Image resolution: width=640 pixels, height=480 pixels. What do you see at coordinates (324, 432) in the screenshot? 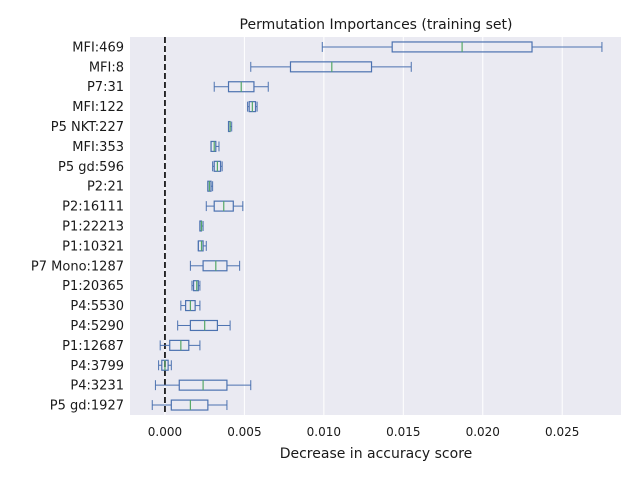
I see `x-tick-label: 0.010` at bounding box center [324, 432].